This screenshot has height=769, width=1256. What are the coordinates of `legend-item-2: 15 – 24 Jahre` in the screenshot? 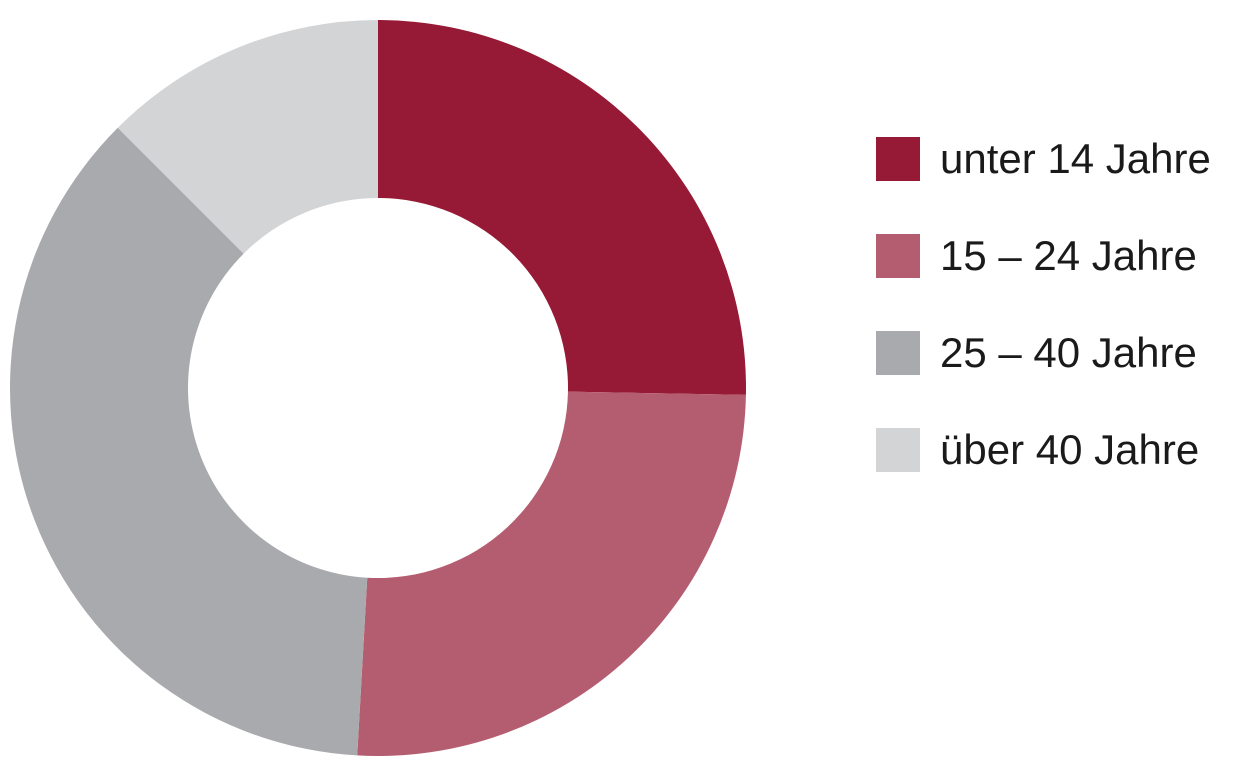 It's located at (1043, 256).